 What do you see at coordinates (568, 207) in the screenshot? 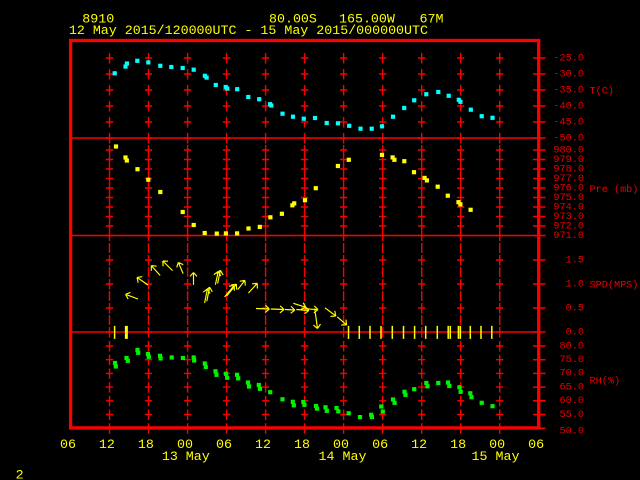
I see `svg-text: 974.0` at bounding box center [568, 207].